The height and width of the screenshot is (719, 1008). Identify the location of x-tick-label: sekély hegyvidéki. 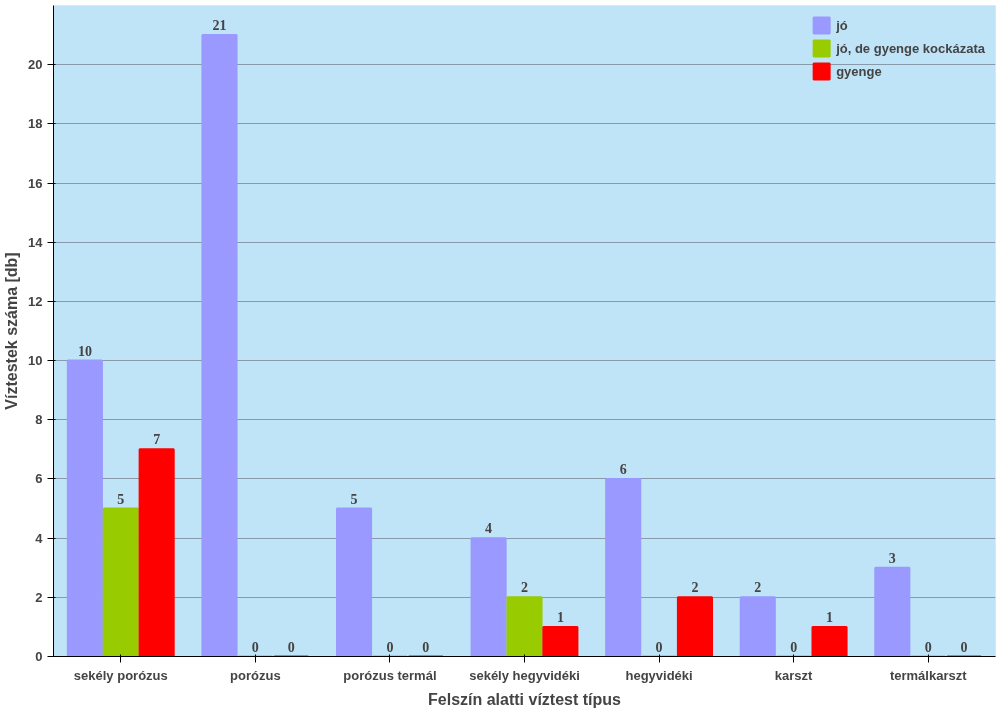
(524, 675).